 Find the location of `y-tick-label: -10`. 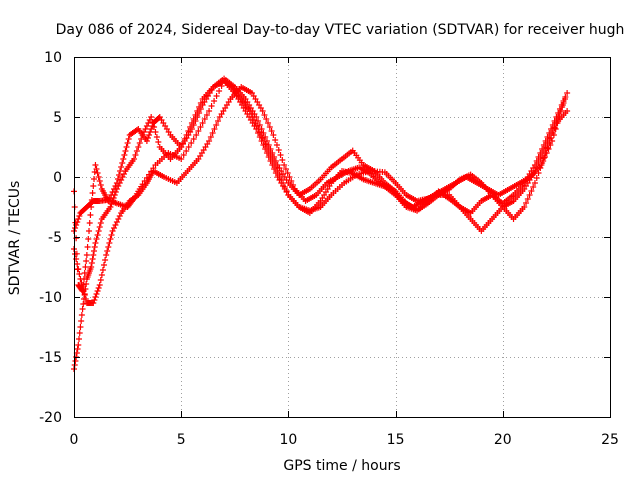

y-tick-label: -10 is located at coordinates (50, 298).